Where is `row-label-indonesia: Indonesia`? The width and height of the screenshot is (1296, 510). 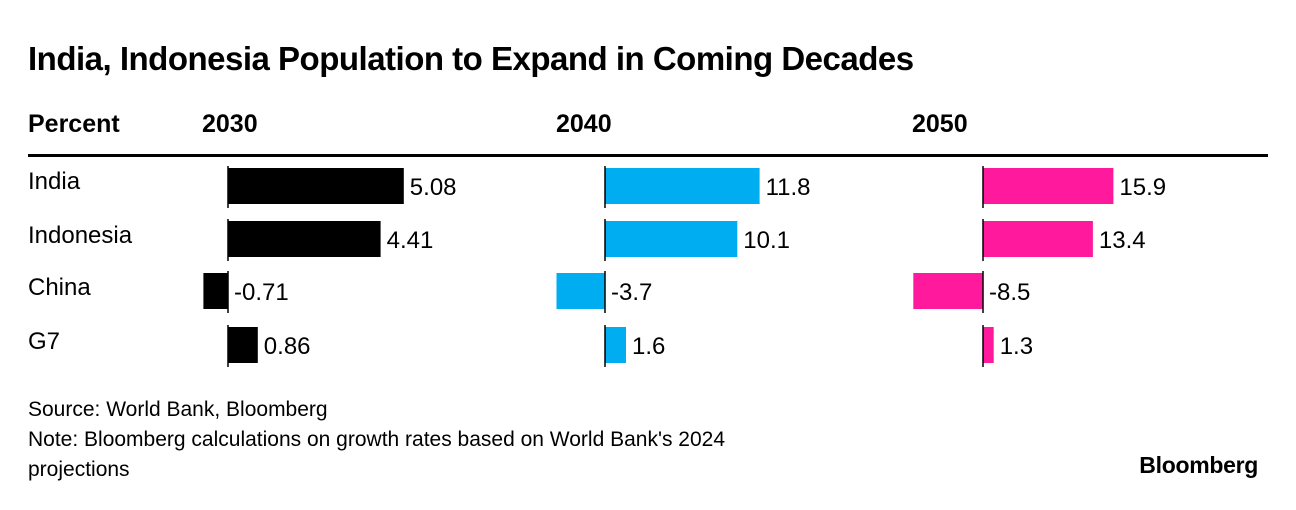
row-label-indonesia: Indonesia is located at coordinates (80, 235).